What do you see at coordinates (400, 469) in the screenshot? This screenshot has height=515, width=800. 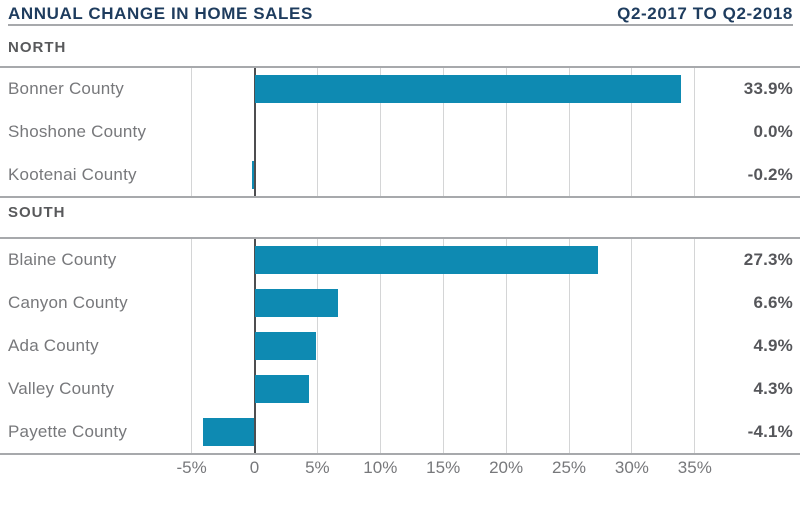 I see `x-axis: -5% 0 5% 10% 15% 20% 25% 30% 35%` at bounding box center [400, 469].